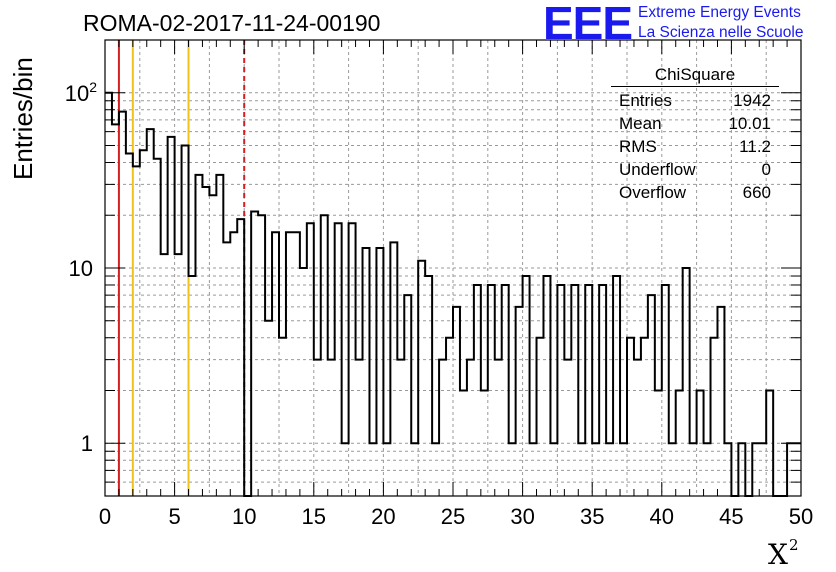  What do you see at coordinates (695, 146) in the screenshot?
I see `stats-row-rms: RMS 11.2` at bounding box center [695, 146].